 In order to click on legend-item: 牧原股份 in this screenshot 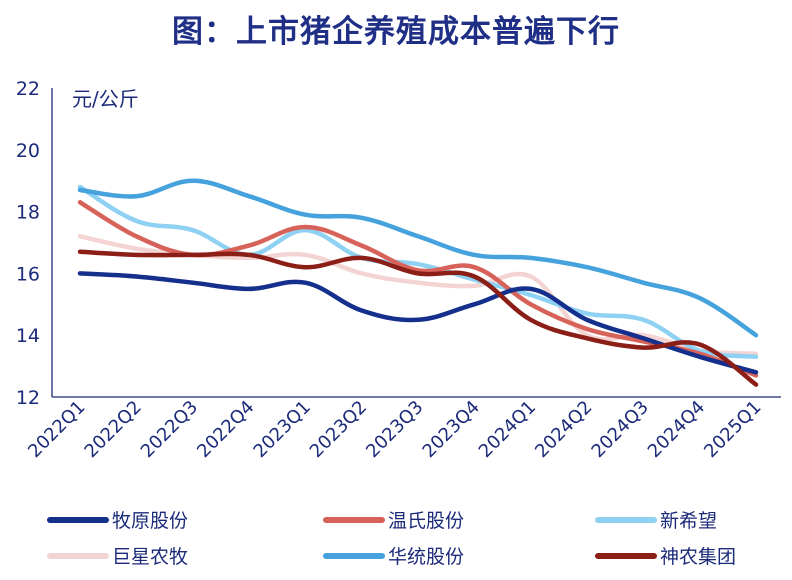, I will do `click(117, 521)`.